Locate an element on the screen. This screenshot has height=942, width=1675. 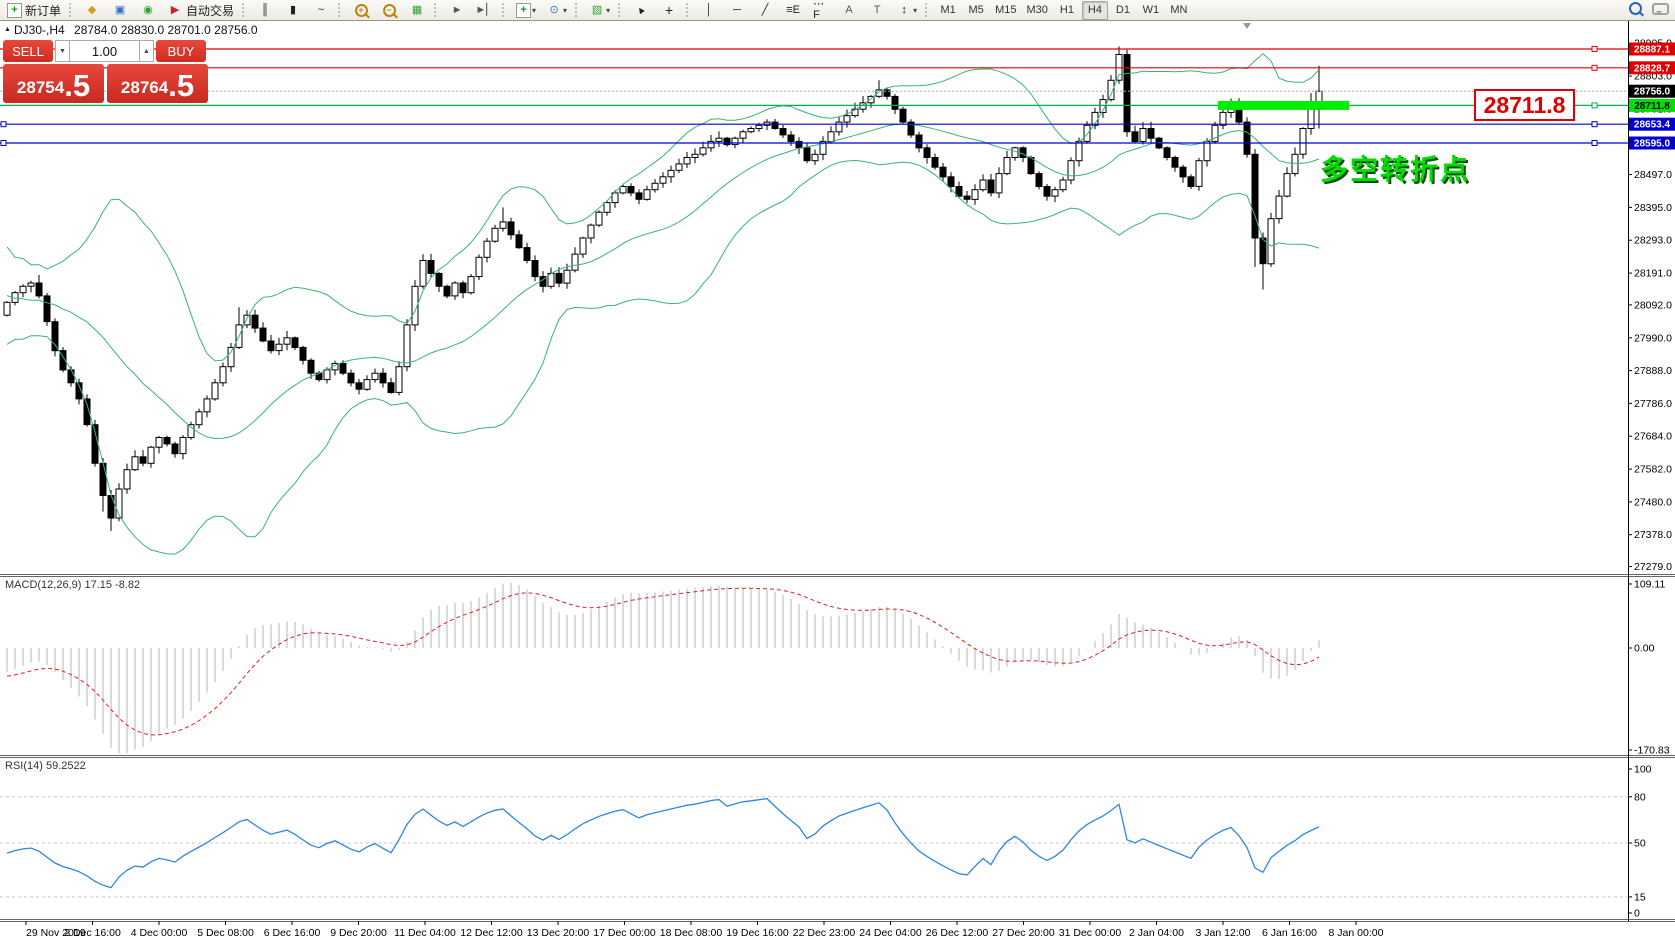
svg-text: 2 Jan 04:00 is located at coordinates (1156, 933).